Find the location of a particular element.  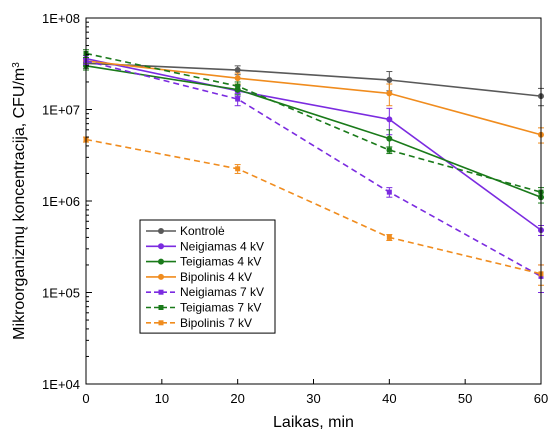

y-tick-label: 1E+06 is located at coordinates (61, 201).